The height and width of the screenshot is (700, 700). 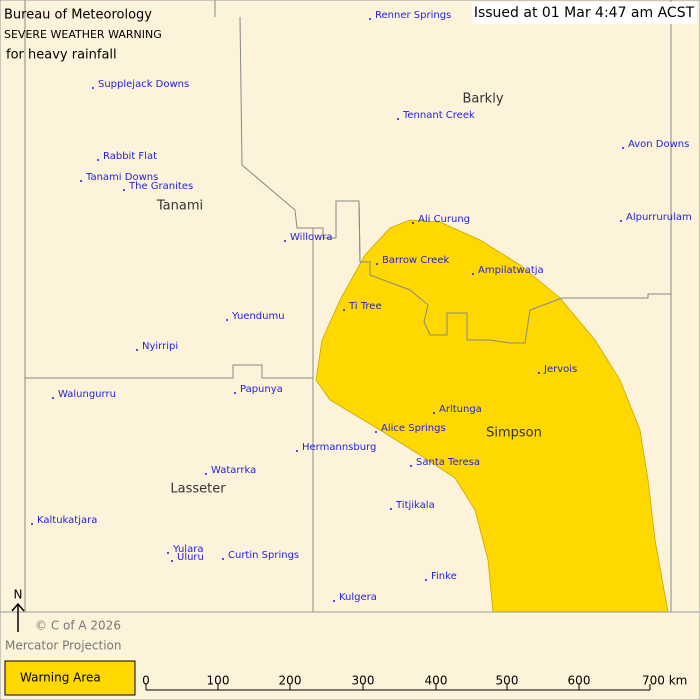 What do you see at coordinates (449, 272) in the screenshot?
I see `boundary` at bounding box center [449, 272].